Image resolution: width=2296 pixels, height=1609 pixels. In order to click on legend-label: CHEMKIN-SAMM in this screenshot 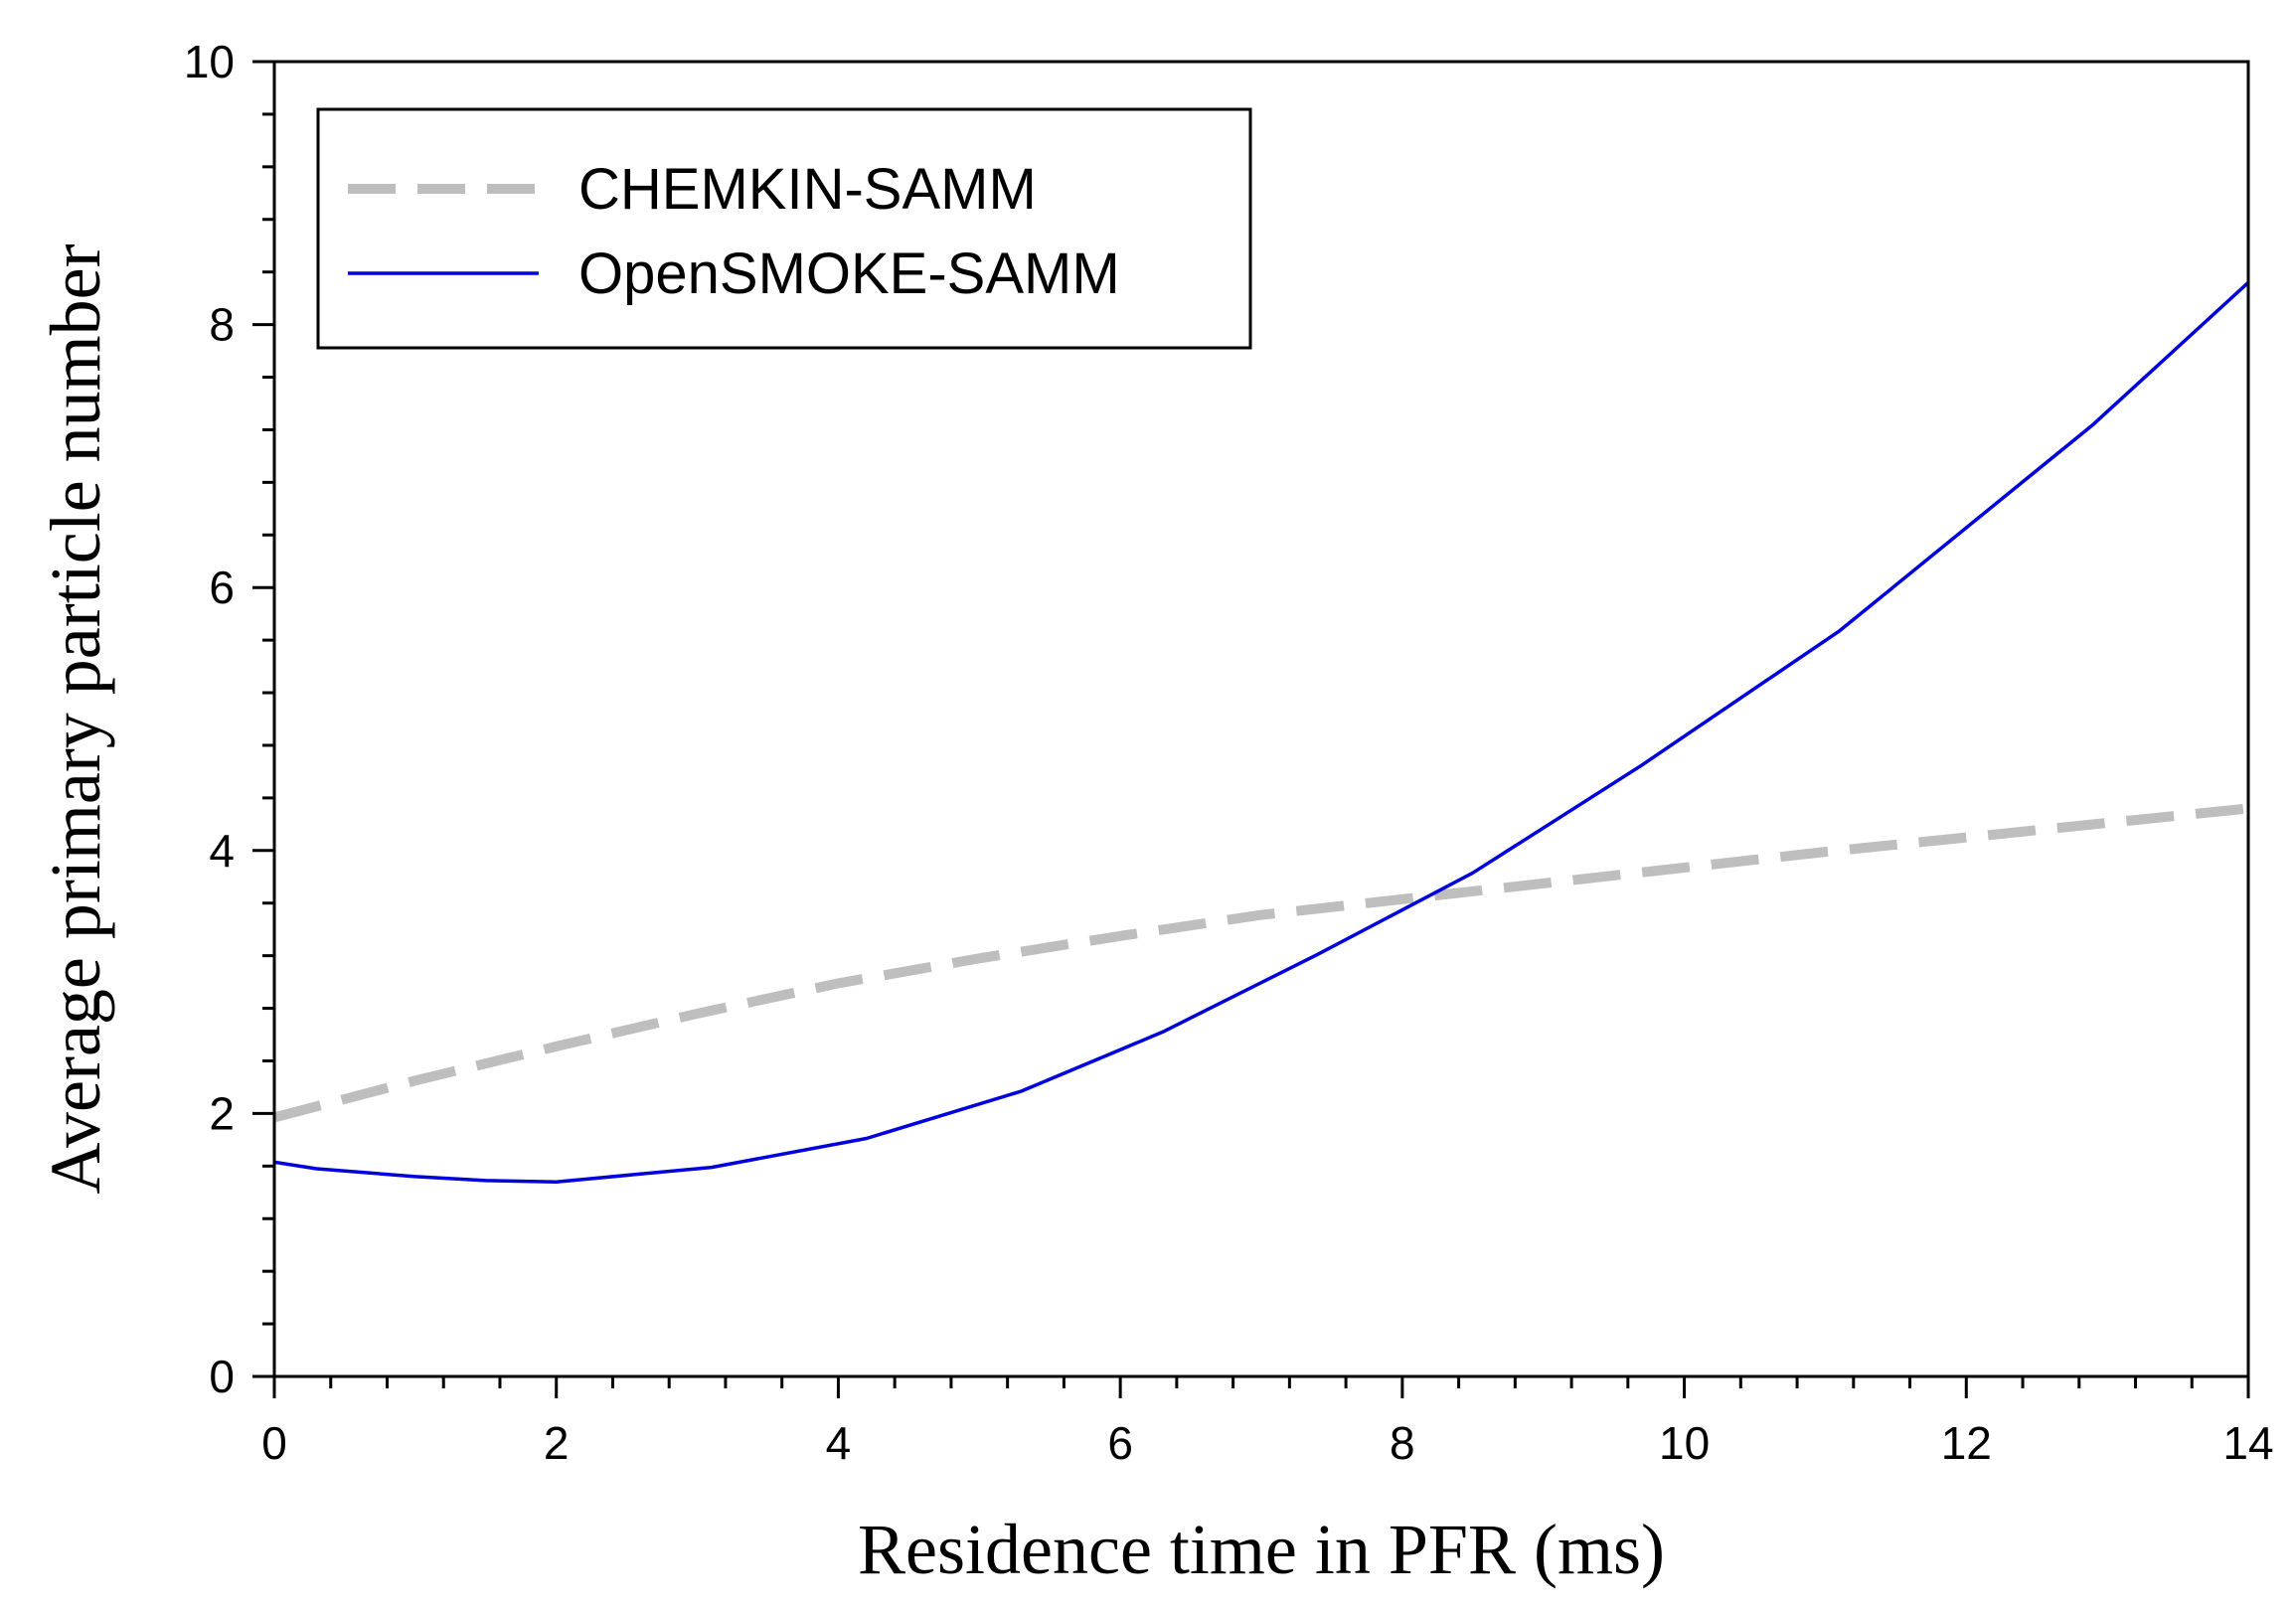, I will do `click(807, 189)`.